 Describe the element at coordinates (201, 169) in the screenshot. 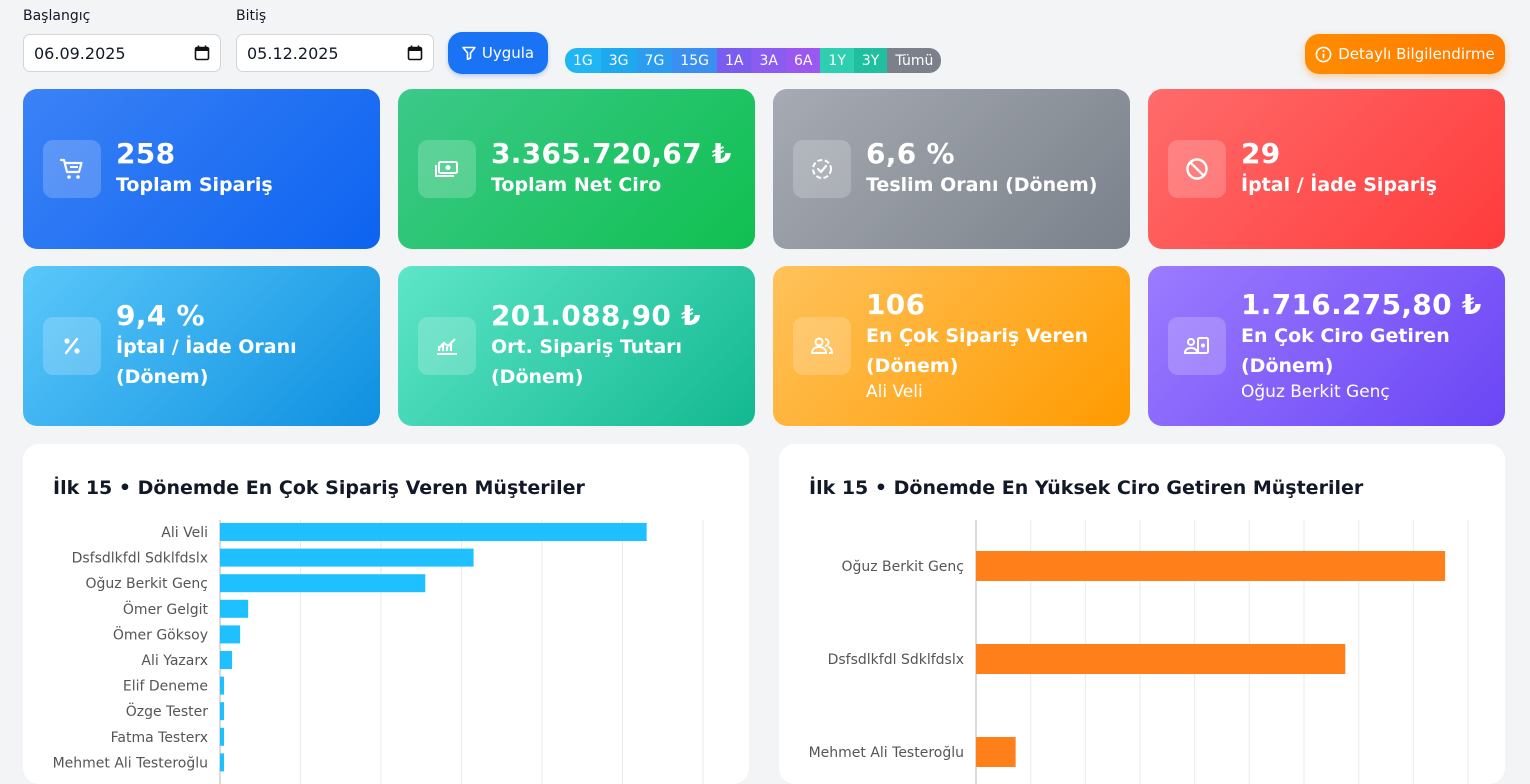

I see `card-total-orders: 258 Toplam Sipariş` at that location.